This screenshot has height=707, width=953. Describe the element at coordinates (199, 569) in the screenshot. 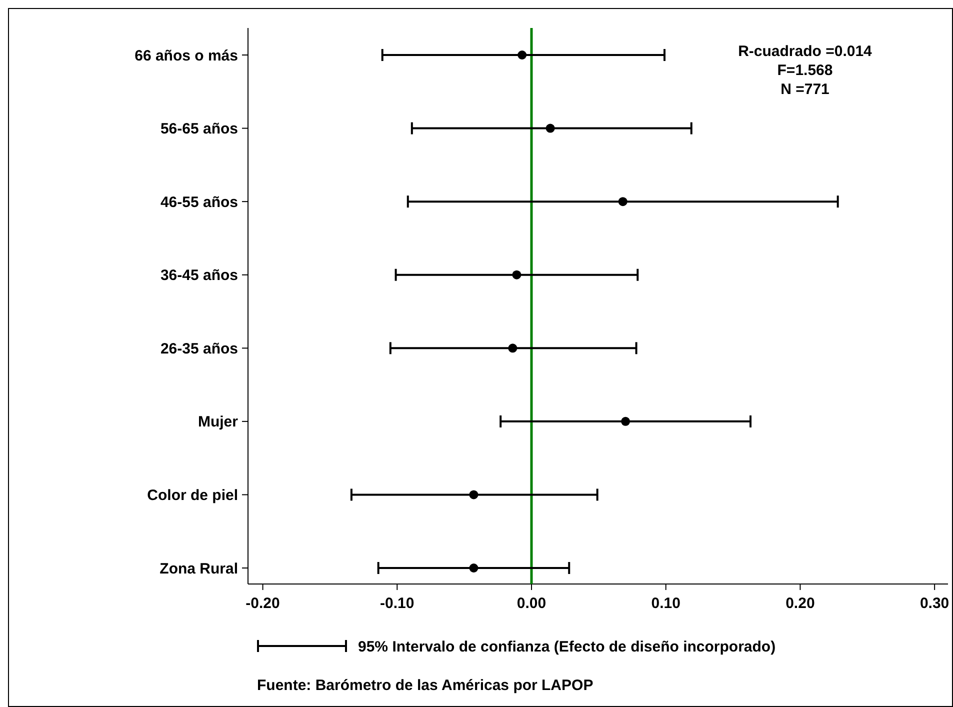

I see `y-tick-label: Zona Rural` at that location.